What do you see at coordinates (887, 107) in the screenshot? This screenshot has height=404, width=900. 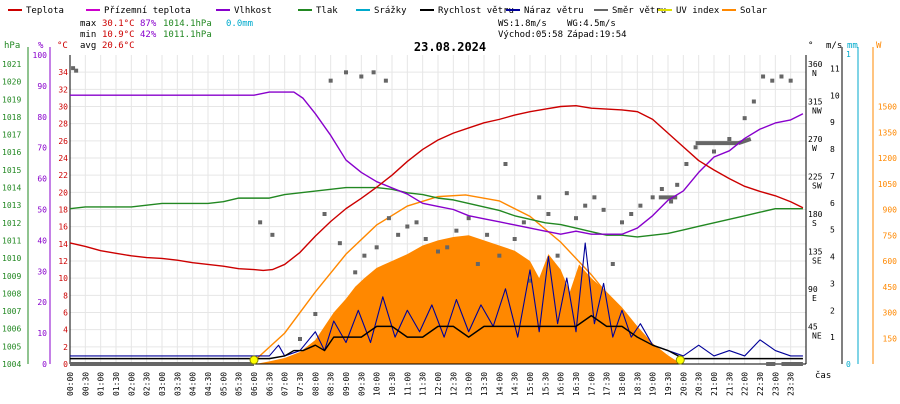 I see `solar-tick-label: 1500` at bounding box center [887, 107].